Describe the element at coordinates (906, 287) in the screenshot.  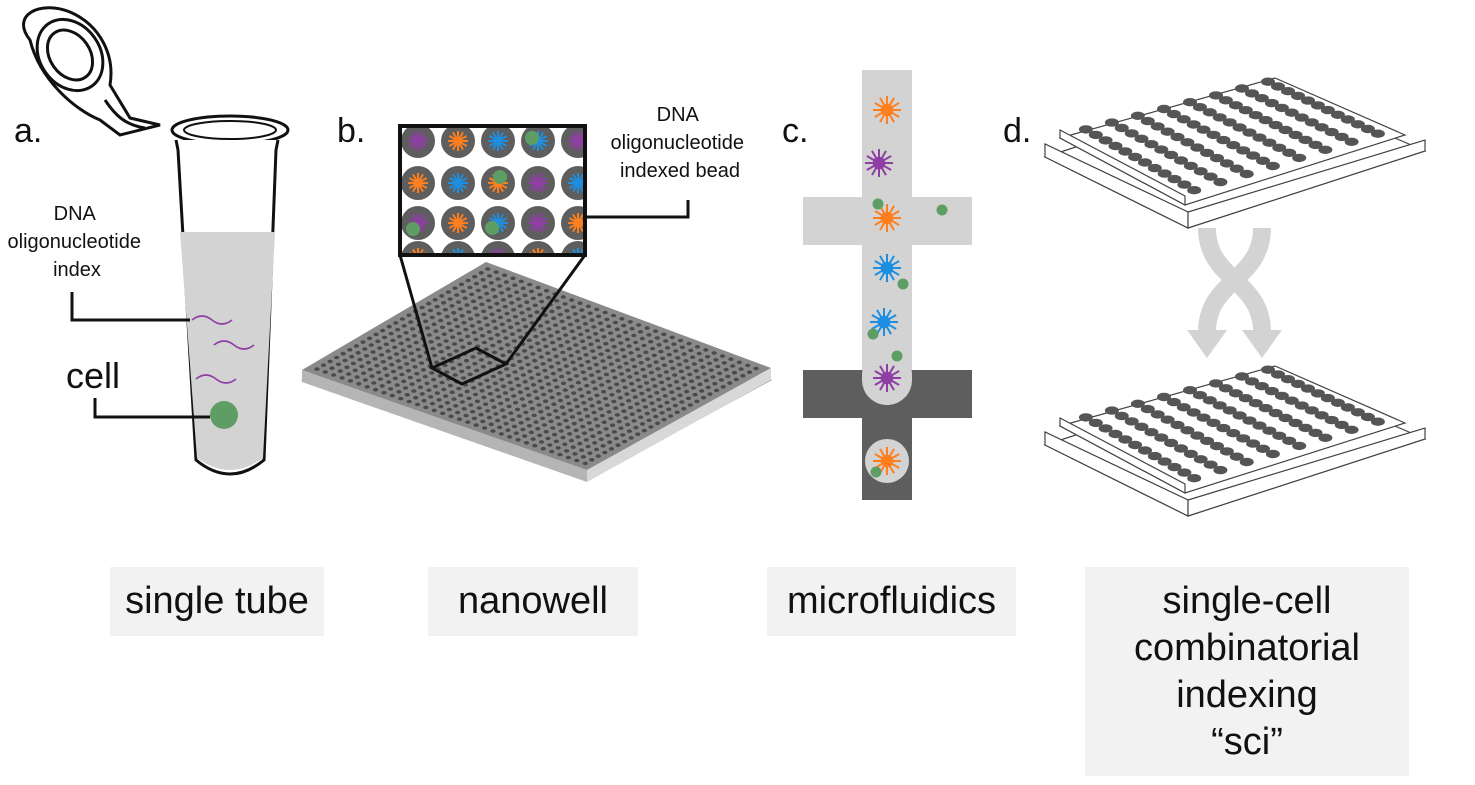
I see `channel-beads` at that location.